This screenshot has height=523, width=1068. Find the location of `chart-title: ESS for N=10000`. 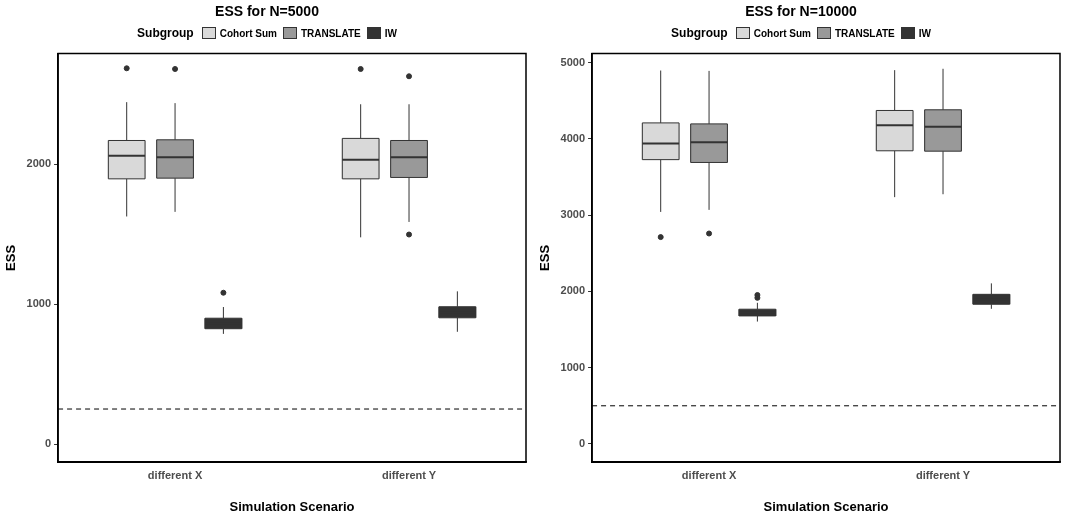

chart-title: ESS for N=10000 is located at coordinates (801, 11).